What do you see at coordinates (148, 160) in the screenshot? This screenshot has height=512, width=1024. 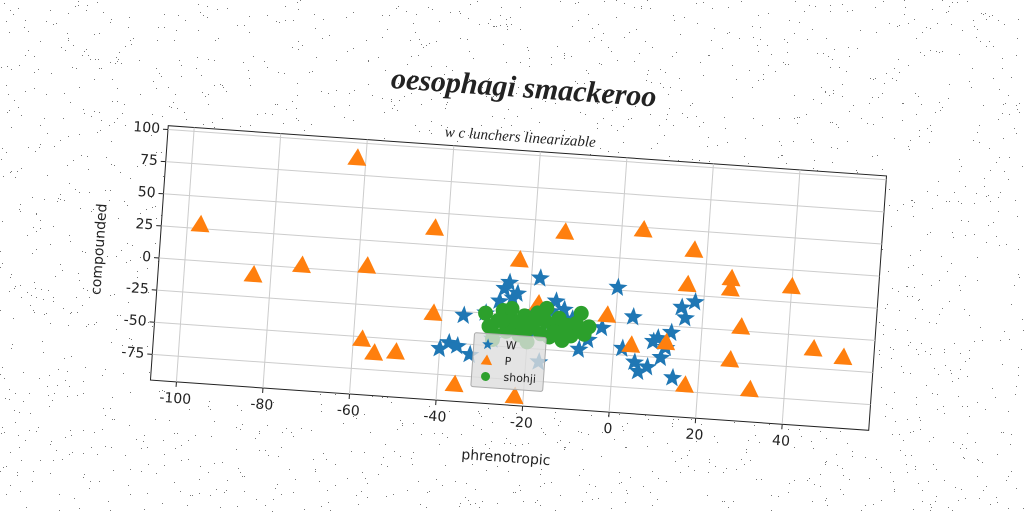 I see `y-tick-label: 75` at bounding box center [148, 160].